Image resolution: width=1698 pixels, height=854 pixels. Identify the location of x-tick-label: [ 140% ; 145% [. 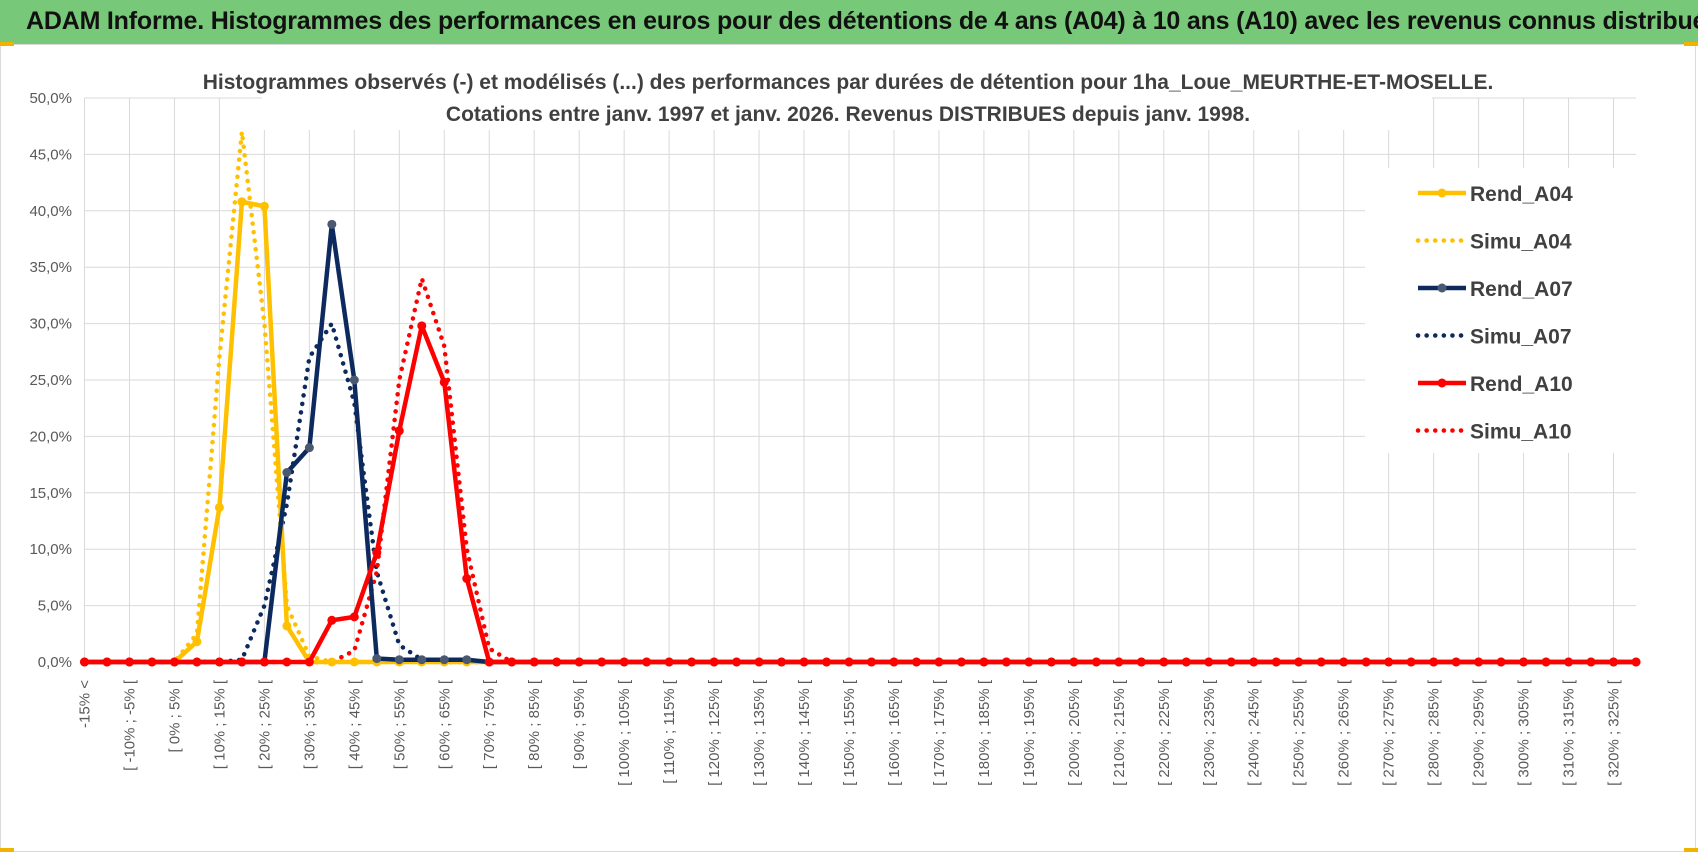
(804, 732).